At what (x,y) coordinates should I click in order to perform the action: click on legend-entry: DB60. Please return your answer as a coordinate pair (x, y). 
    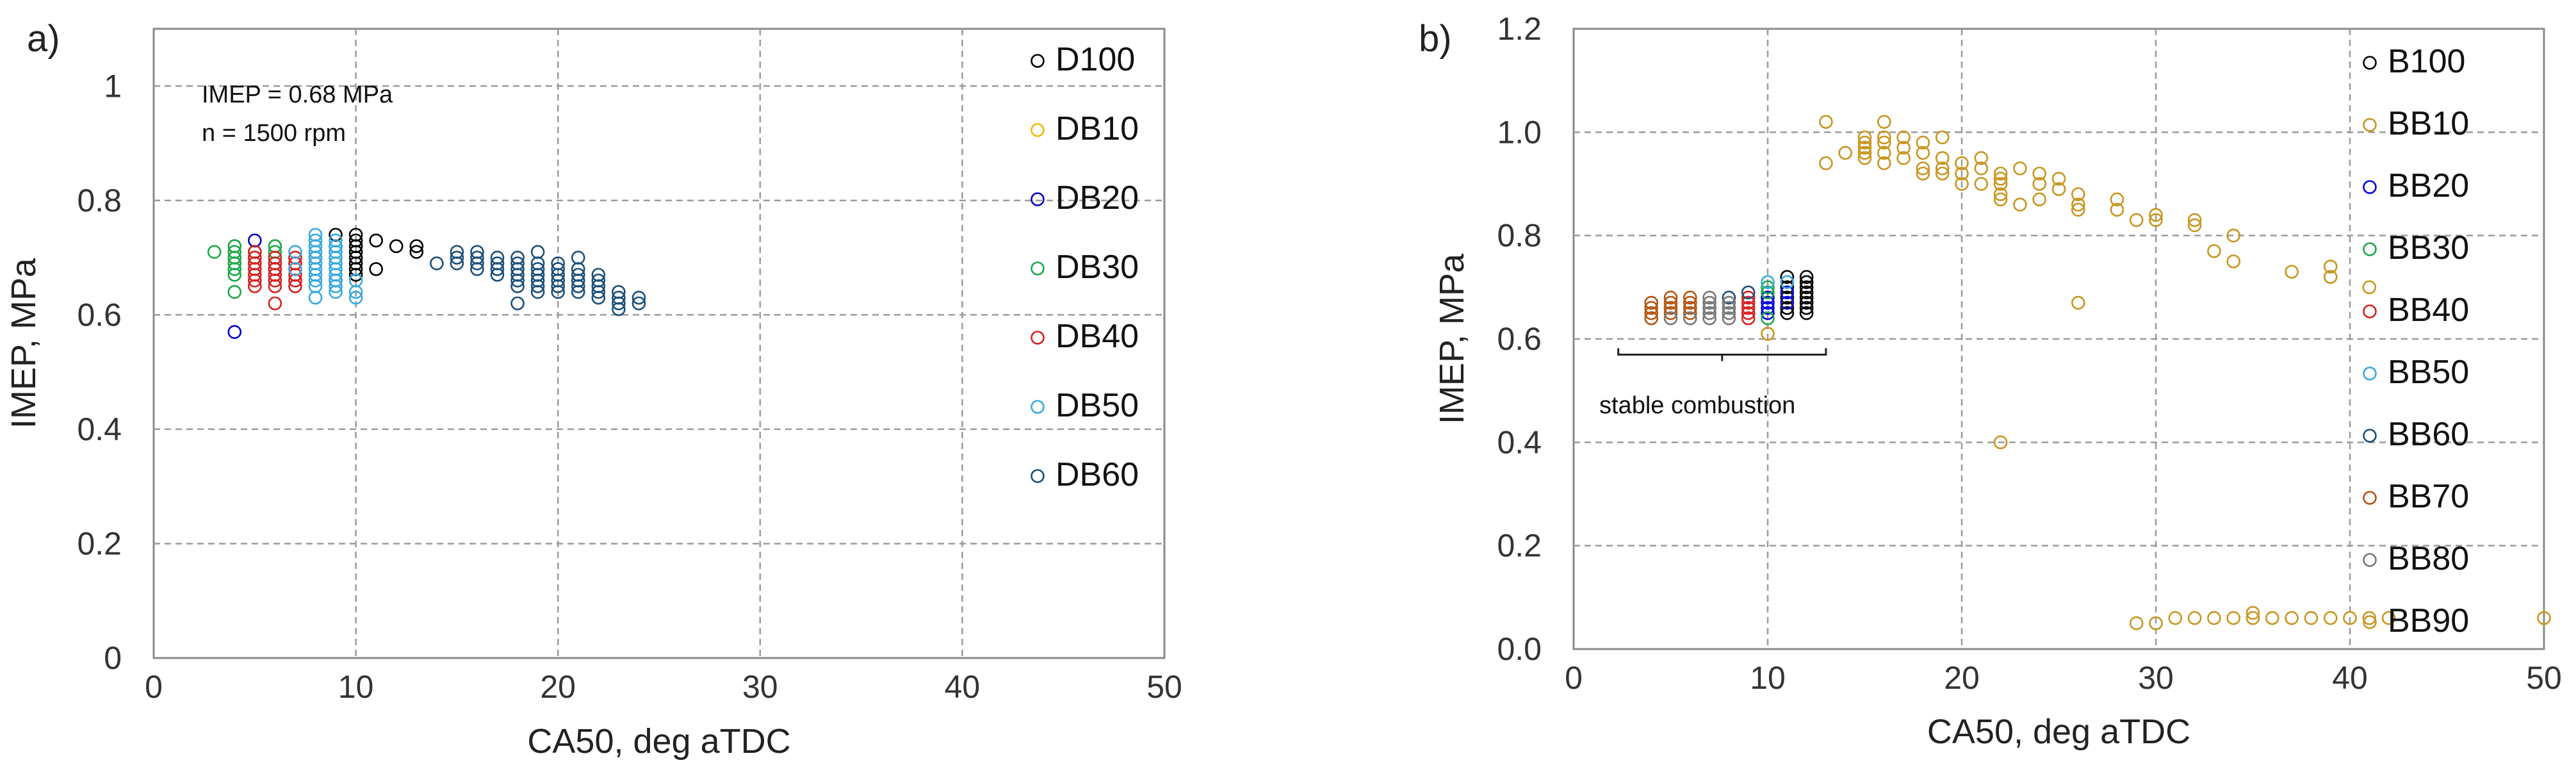
    Looking at the image, I should click on (1085, 474).